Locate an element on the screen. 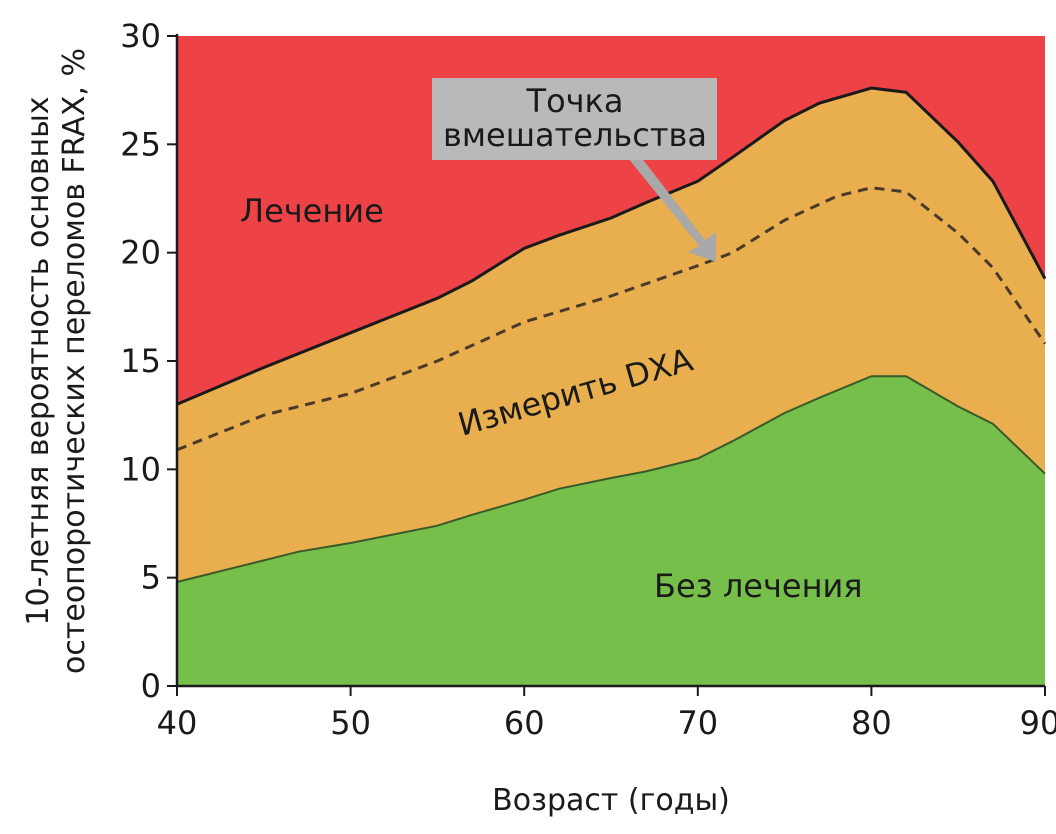 This screenshot has height=834, width=1056. x-axis-label: Возраст (годы) is located at coordinates (611, 800).